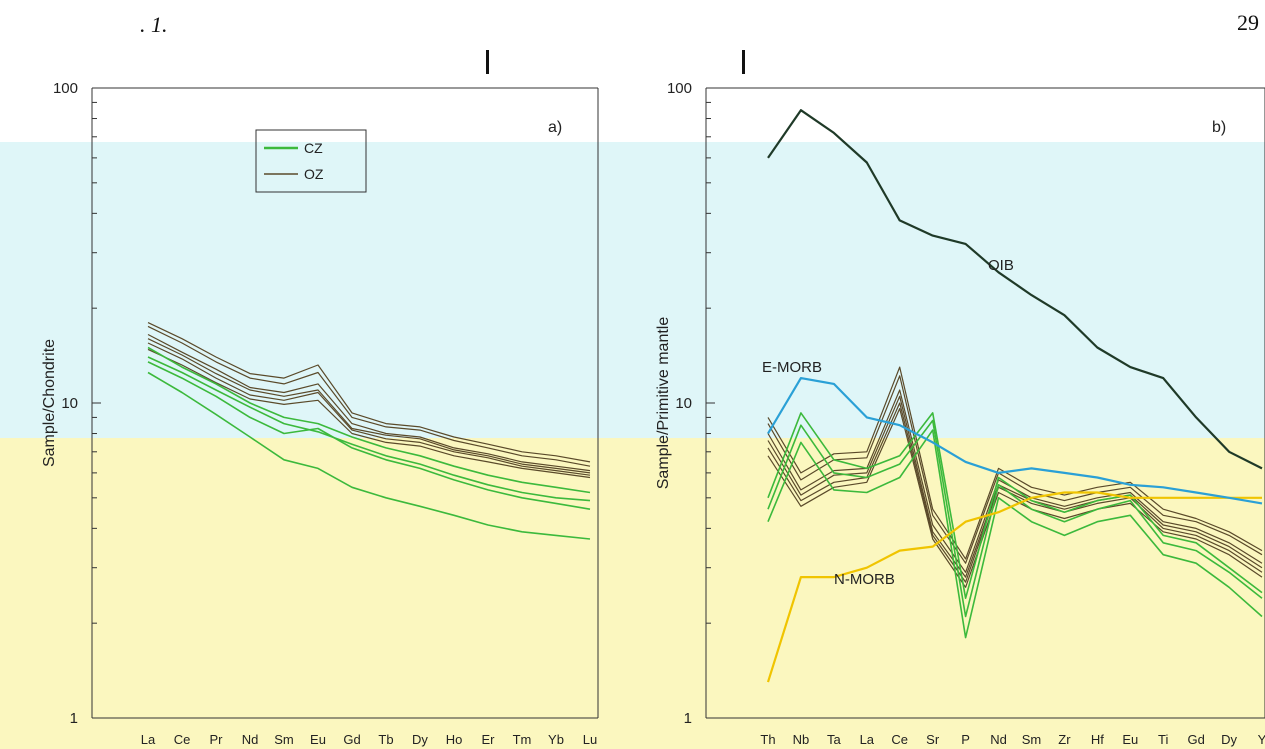  Describe the element at coordinates (792, 367) in the screenshot. I see `annotation-e-morb: E-MORB` at that location.